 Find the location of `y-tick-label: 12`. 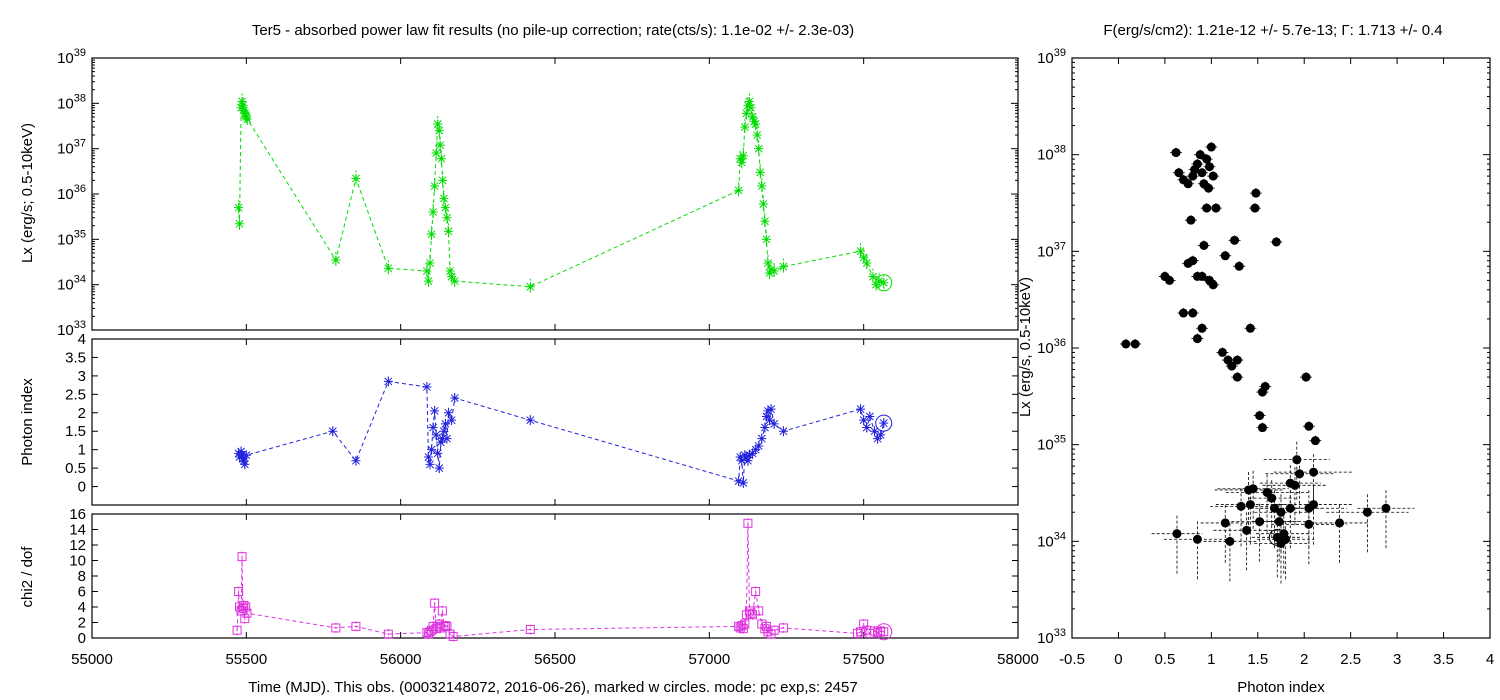

y-tick-label: 12 is located at coordinates (77, 545).